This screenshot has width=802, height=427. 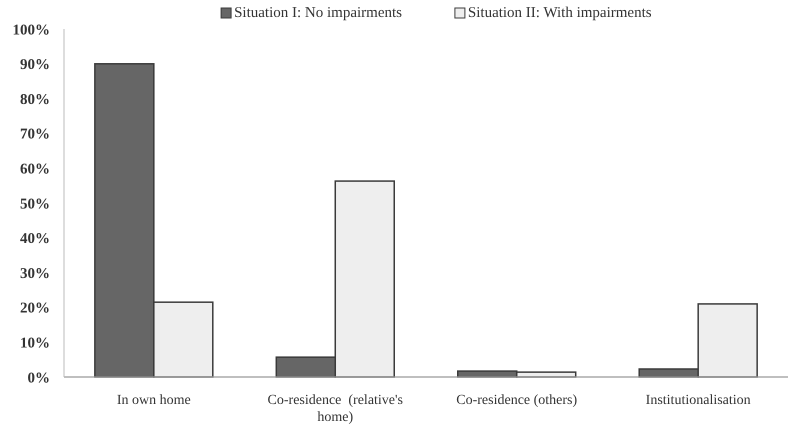 I want to click on y-tick-label: 0%, so click(x=39, y=378).